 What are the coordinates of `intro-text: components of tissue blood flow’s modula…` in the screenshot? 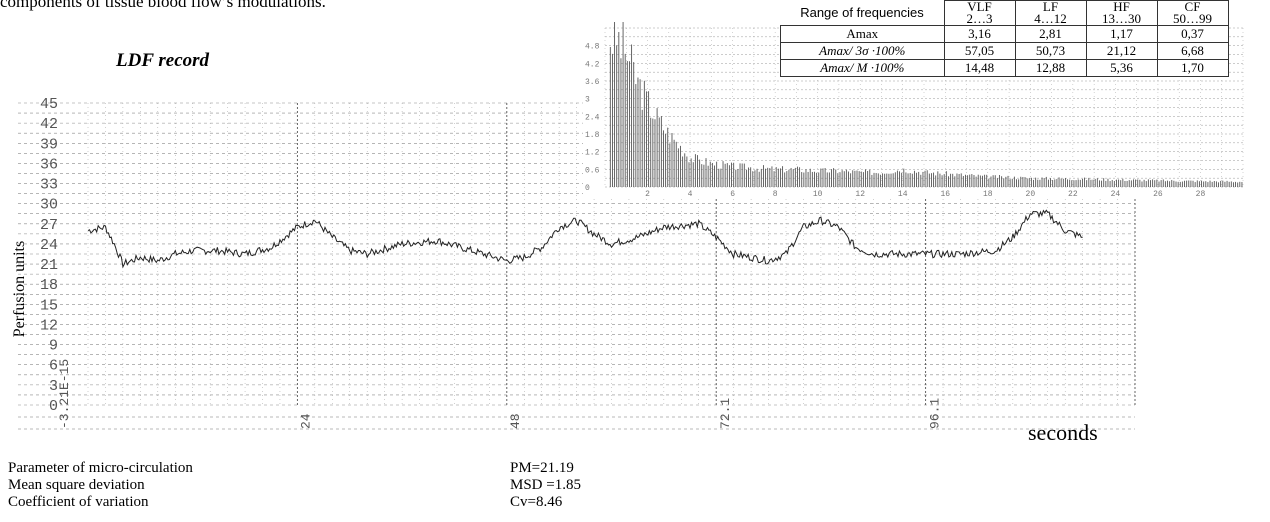 It's located at (163, 5).